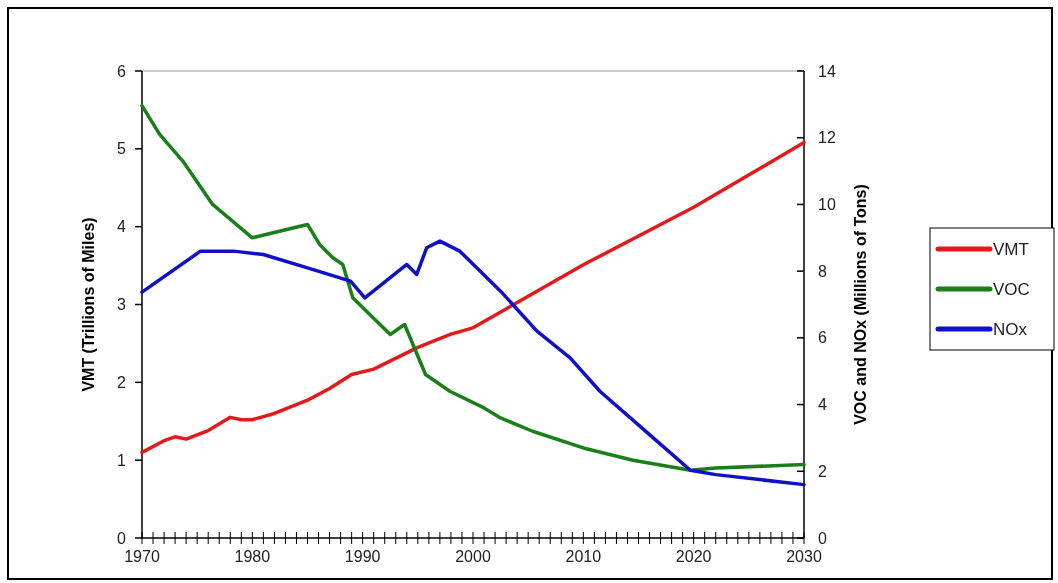  What do you see at coordinates (122, 227) in the screenshot?
I see `y-tick-label: 4` at bounding box center [122, 227].